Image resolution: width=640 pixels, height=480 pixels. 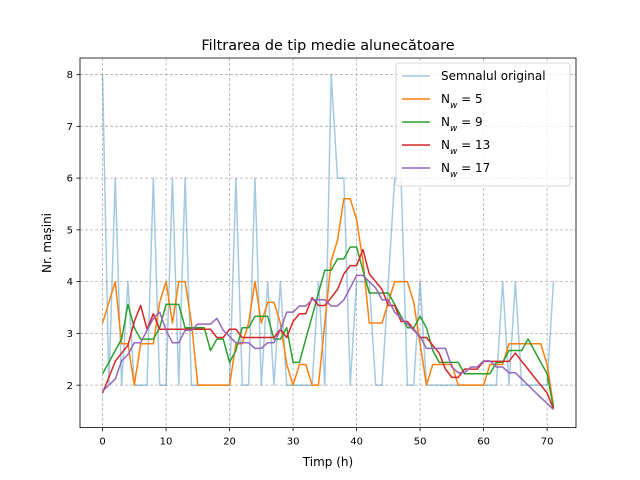 What do you see at coordinates (166, 442) in the screenshot?
I see `x-tick-label: 10` at bounding box center [166, 442].